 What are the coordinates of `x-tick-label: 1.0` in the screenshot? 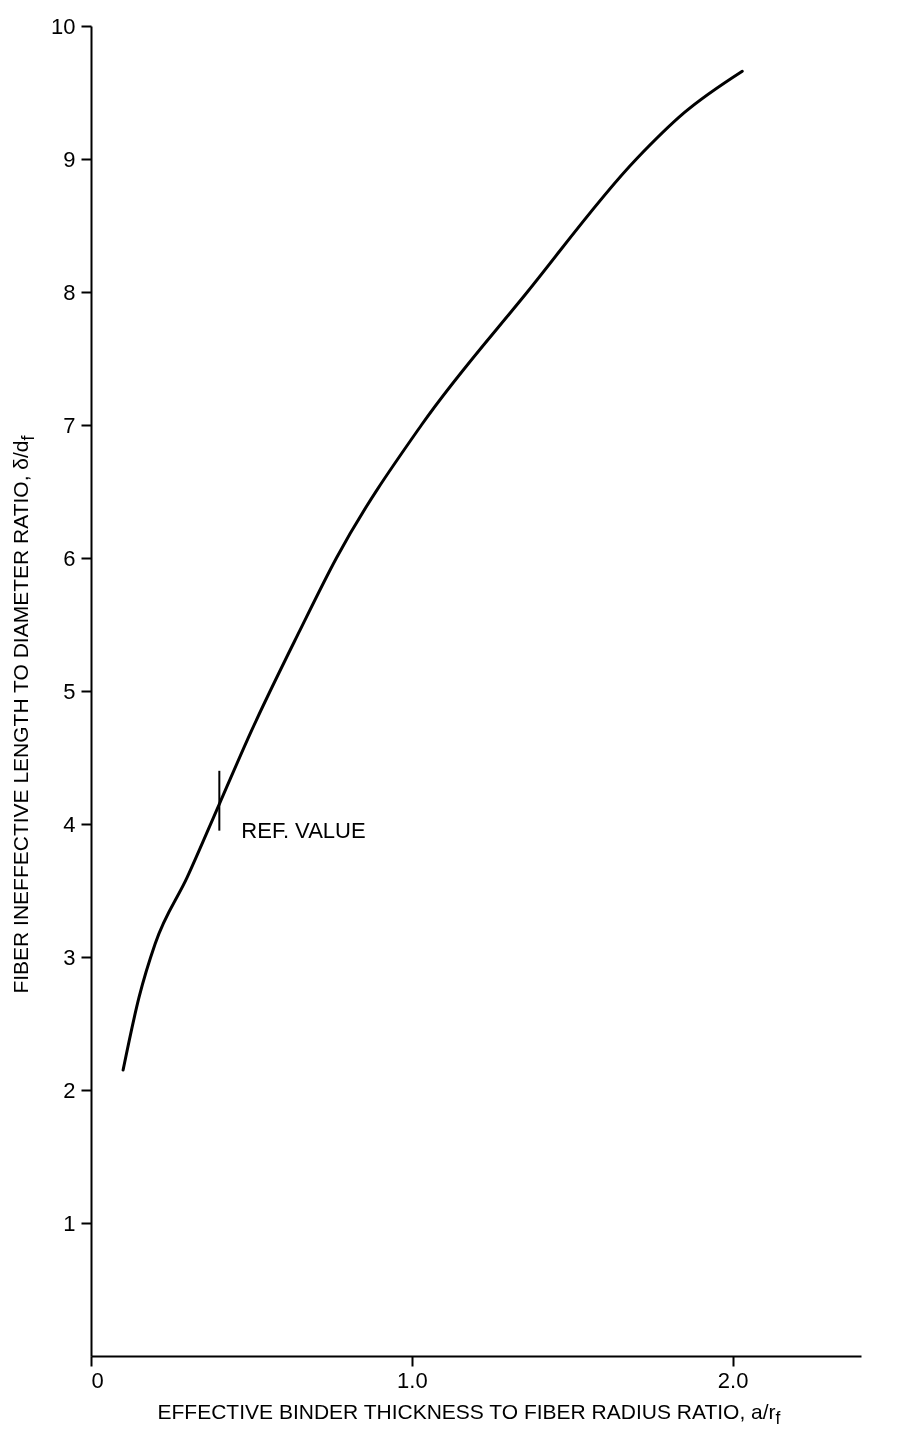 It's located at (412, 1380).